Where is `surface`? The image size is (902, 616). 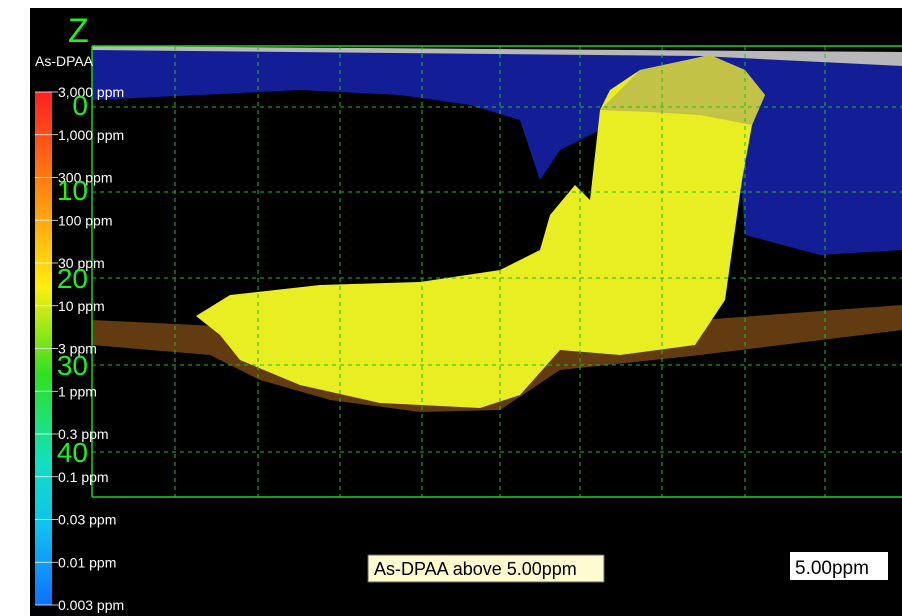 surface is located at coordinates (497, 56).